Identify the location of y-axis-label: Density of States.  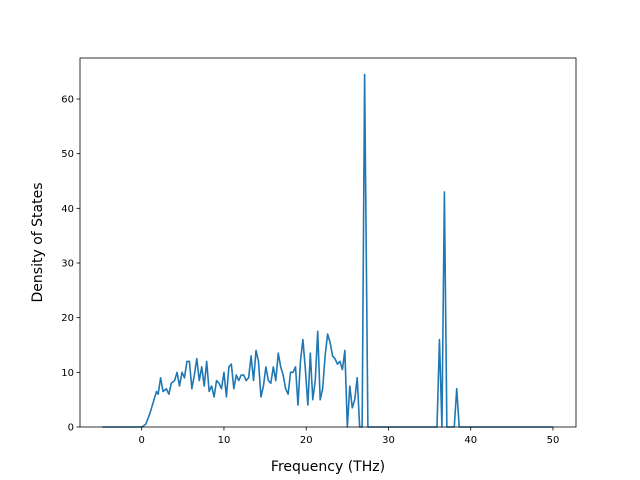
(38, 243).